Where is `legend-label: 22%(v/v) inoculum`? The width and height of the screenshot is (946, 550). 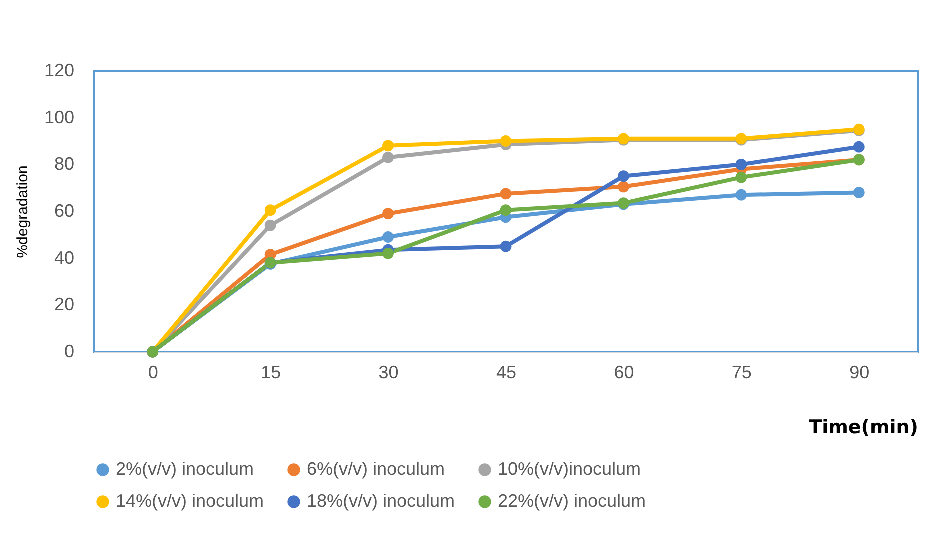 legend-label: 22%(v/v) inoculum is located at coordinates (572, 501).